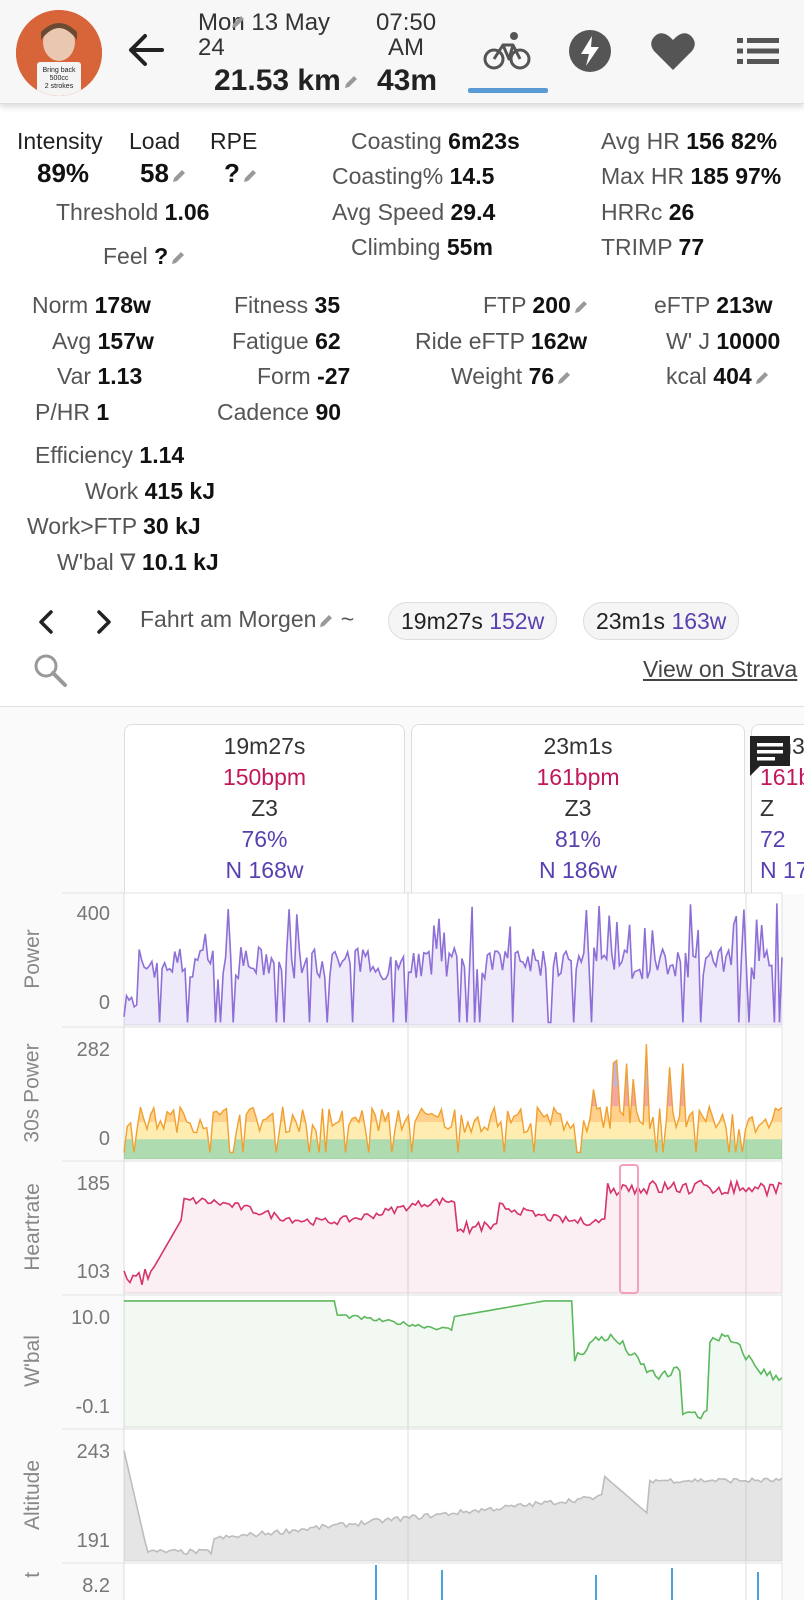 Image resolution: width=804 pixels, height=1600 pixels. I want to click on avatar: Bring back 500cc 2 strokes, so click(59, 53).